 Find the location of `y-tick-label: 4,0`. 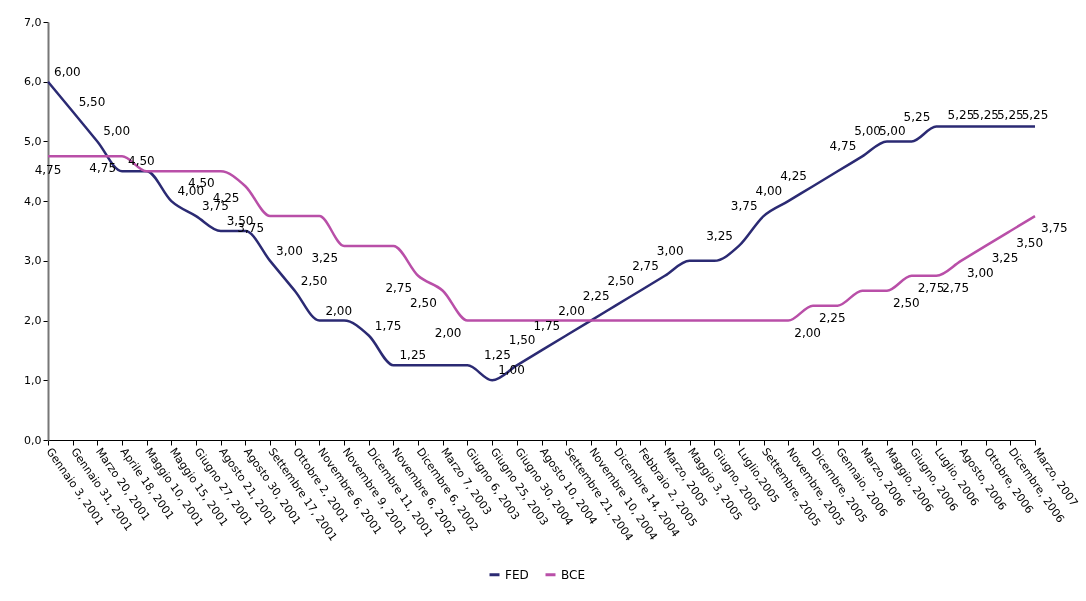

y-tick-label: 4,0 is located at coordinates (33, 201).